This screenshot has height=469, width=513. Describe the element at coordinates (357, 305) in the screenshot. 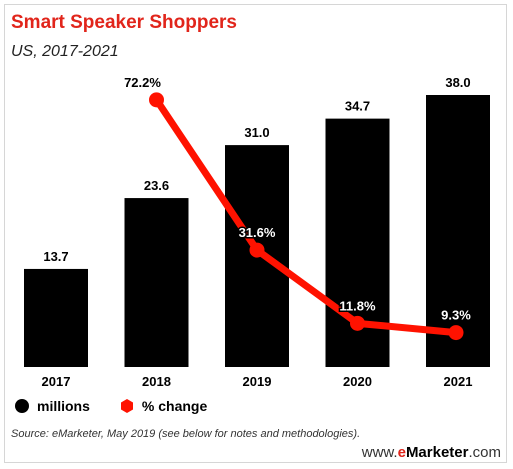

I see `line-value-label-2020: 11.8%` at that location.